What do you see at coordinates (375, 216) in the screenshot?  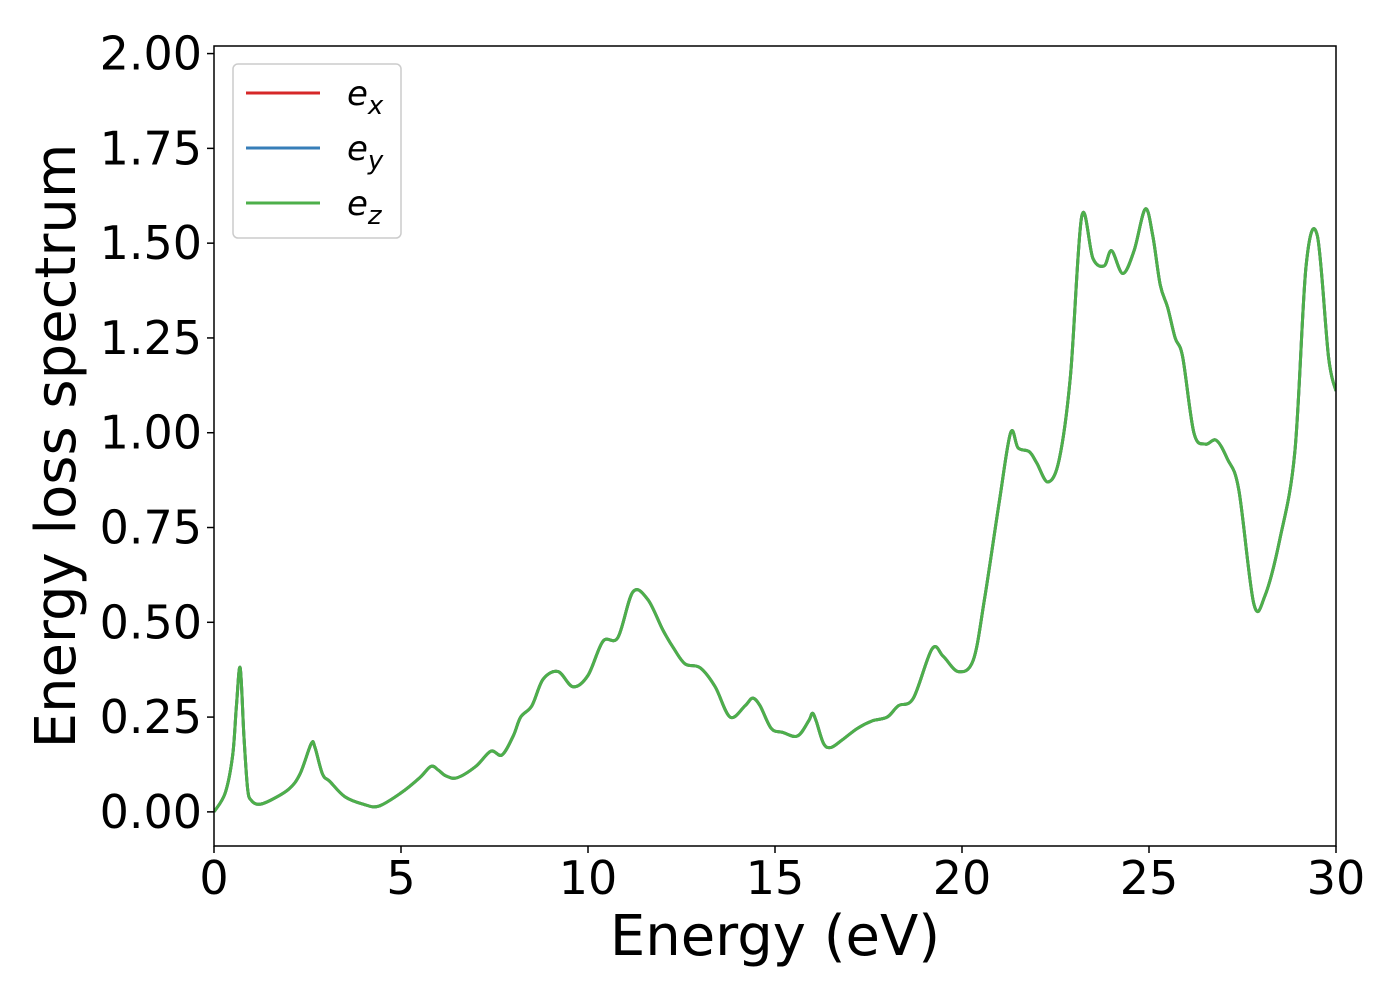 I see `legend-label-sub: z` at bounding box center [375, 216].